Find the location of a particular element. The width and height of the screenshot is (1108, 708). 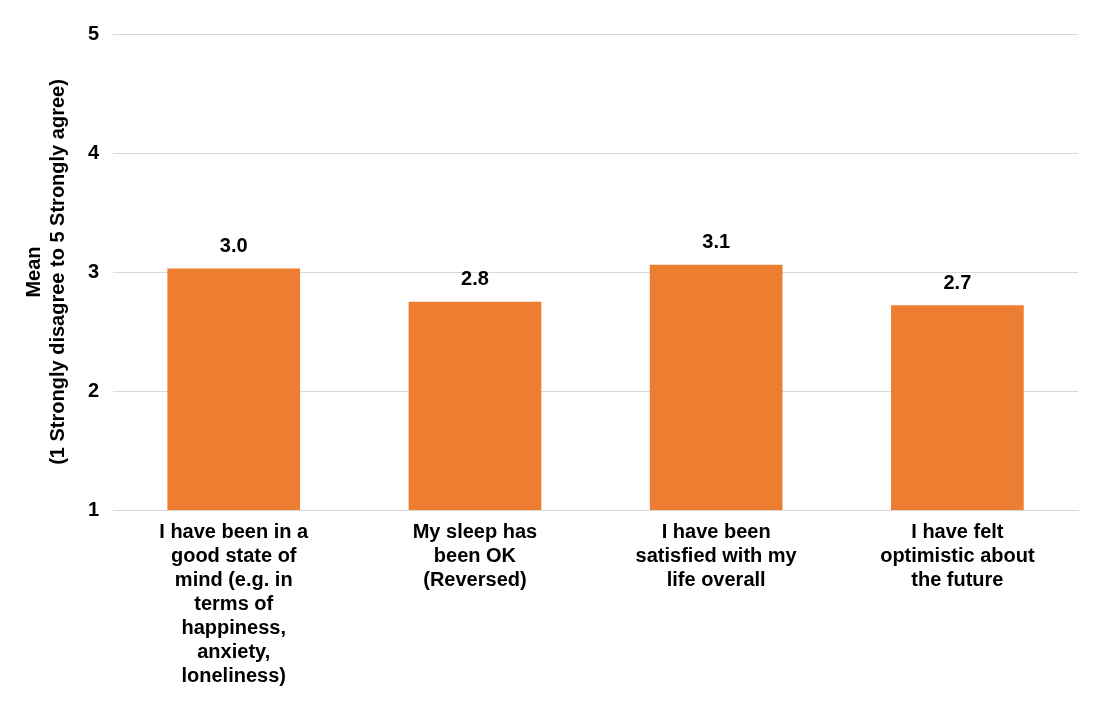

data-label: 3.1 is located at coordinates (716, 241).